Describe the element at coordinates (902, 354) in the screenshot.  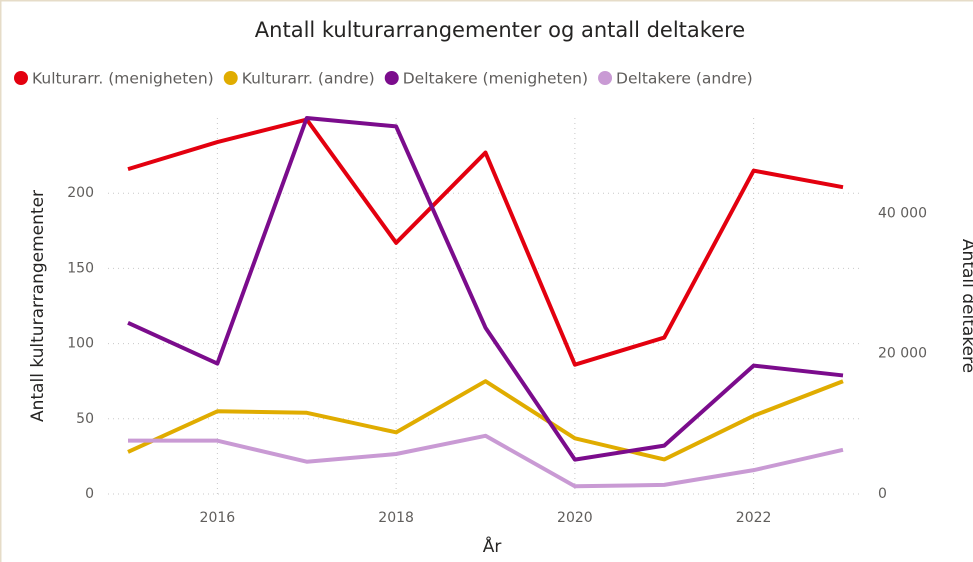
I see `y2-tick-label: 20 000` at that location.